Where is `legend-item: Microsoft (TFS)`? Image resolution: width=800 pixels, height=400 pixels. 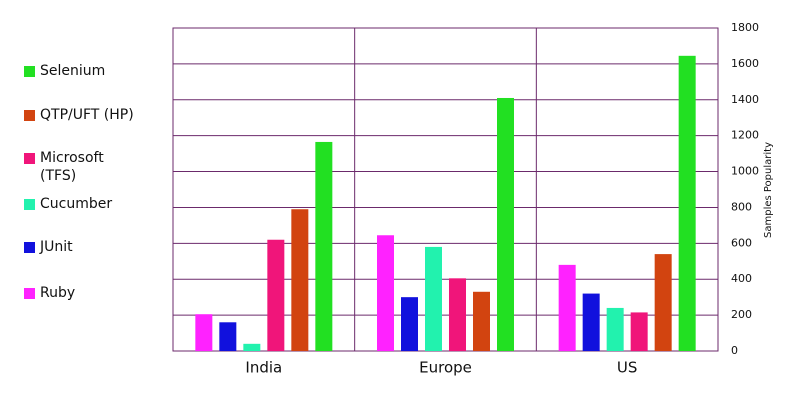 legend-item: Microsoft (TFS) is located at coordinates (99, 167).